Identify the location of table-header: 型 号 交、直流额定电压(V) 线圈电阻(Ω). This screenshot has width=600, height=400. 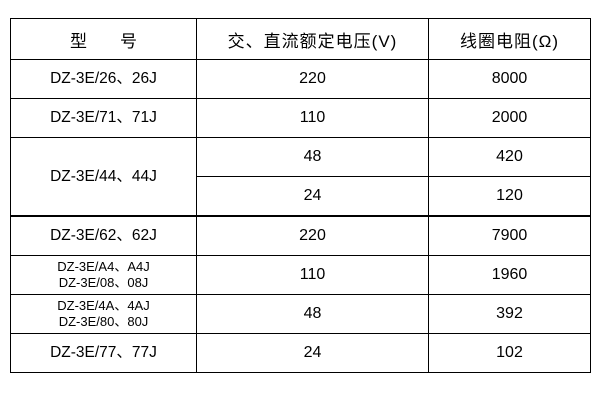
(300, 39).